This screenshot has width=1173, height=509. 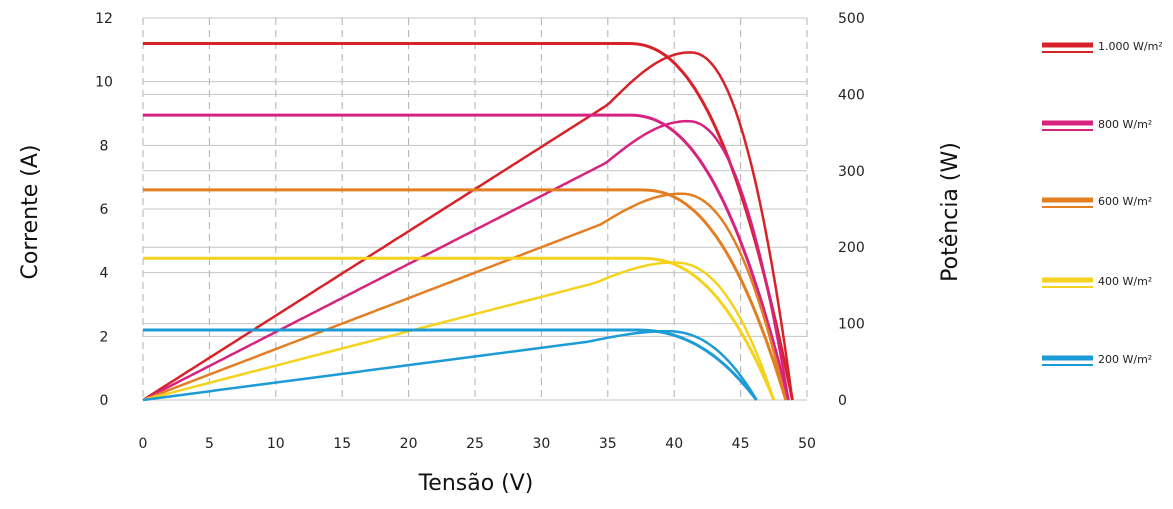 I want to click on x-tick-label: 30, so click(x=541, y=444).